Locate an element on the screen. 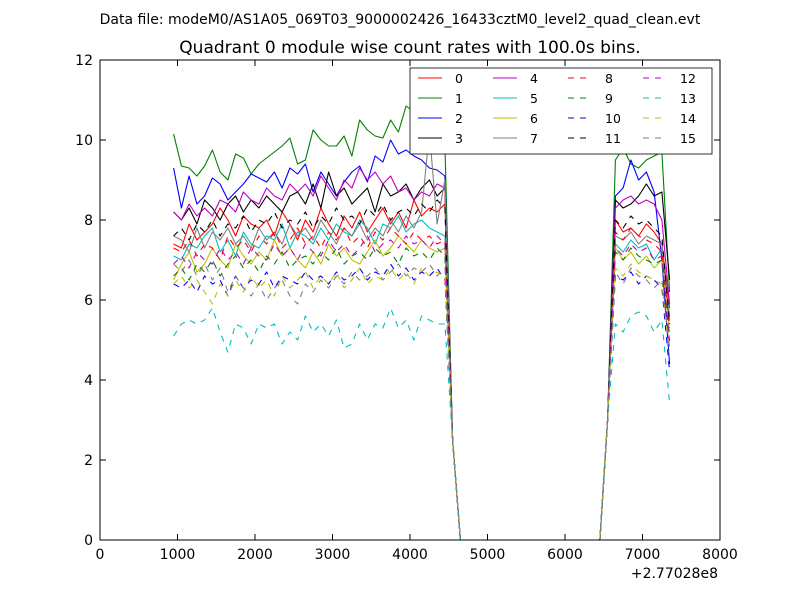  y-tick-label: 4 is located at coordinates (88, 381).